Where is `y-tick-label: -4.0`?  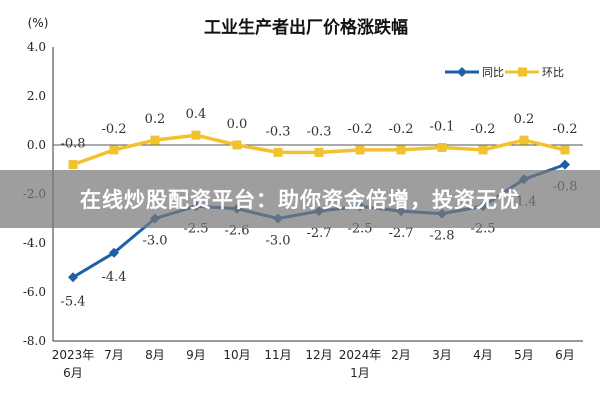 y-tick-label: -4.0 is located at coordinates (34, 243).